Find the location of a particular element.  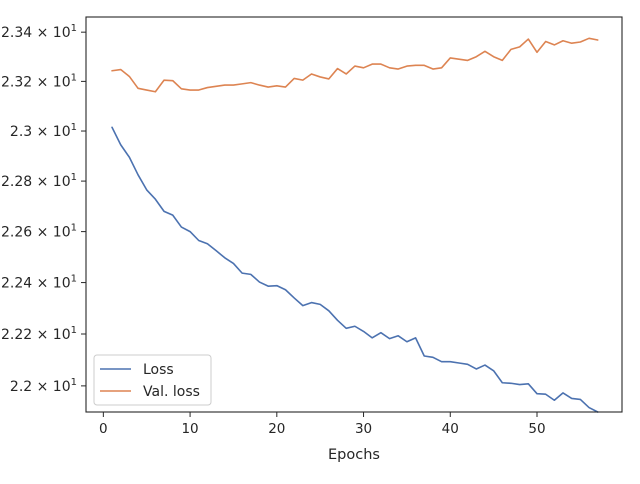

x-axis-label: Epochs is located at coordinates (354, 455).